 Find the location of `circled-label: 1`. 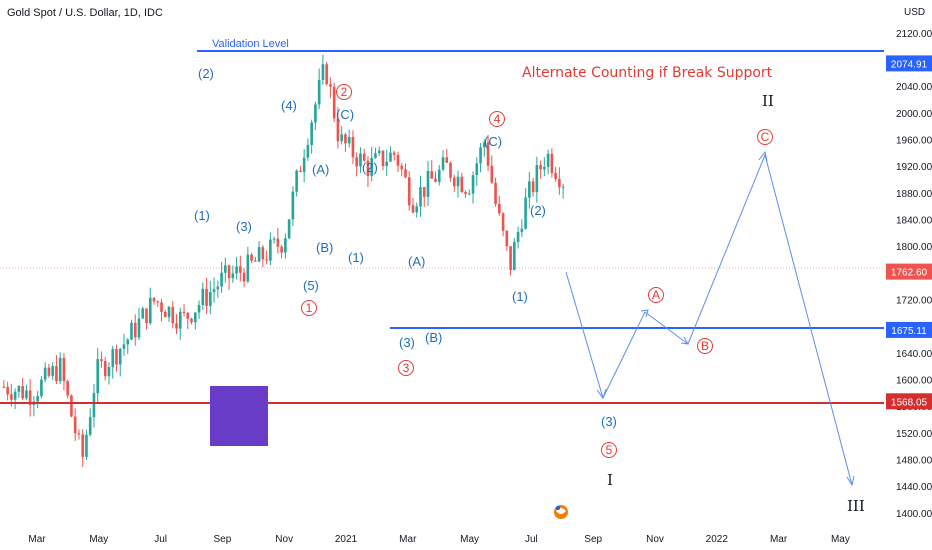

circled-label: 1 is located at coordinates (309, 308).